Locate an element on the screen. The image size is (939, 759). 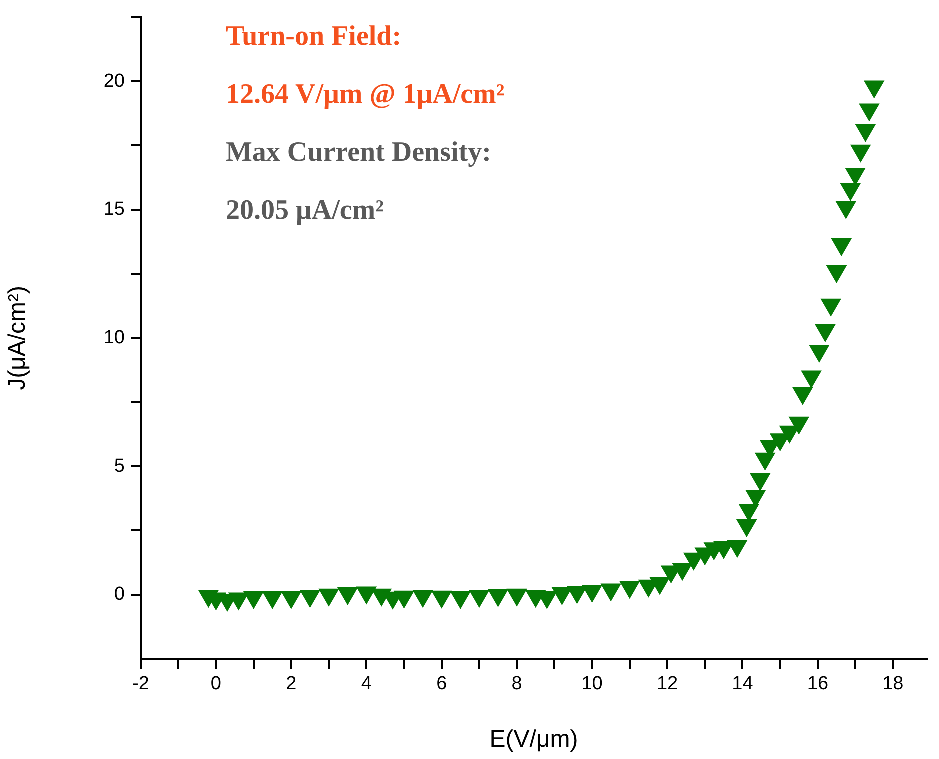
x-tick-label: 10 is located at coordinates (592, 684).